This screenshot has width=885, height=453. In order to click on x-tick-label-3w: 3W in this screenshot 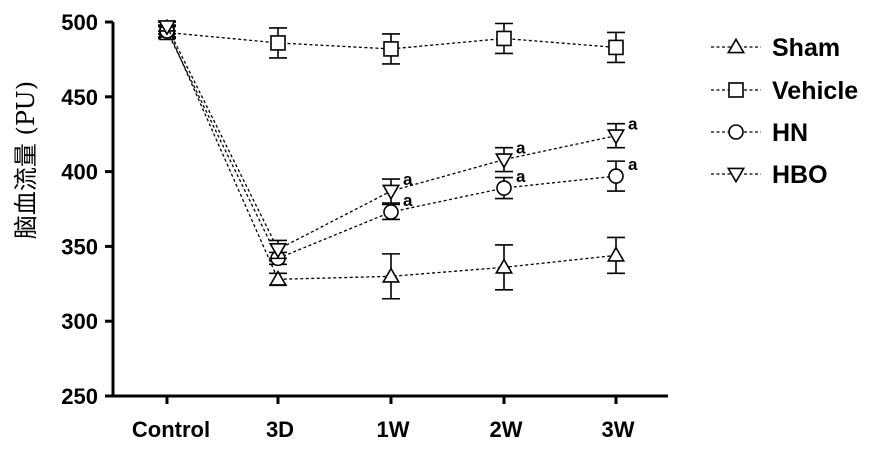, I will do `click(618, 429)`.